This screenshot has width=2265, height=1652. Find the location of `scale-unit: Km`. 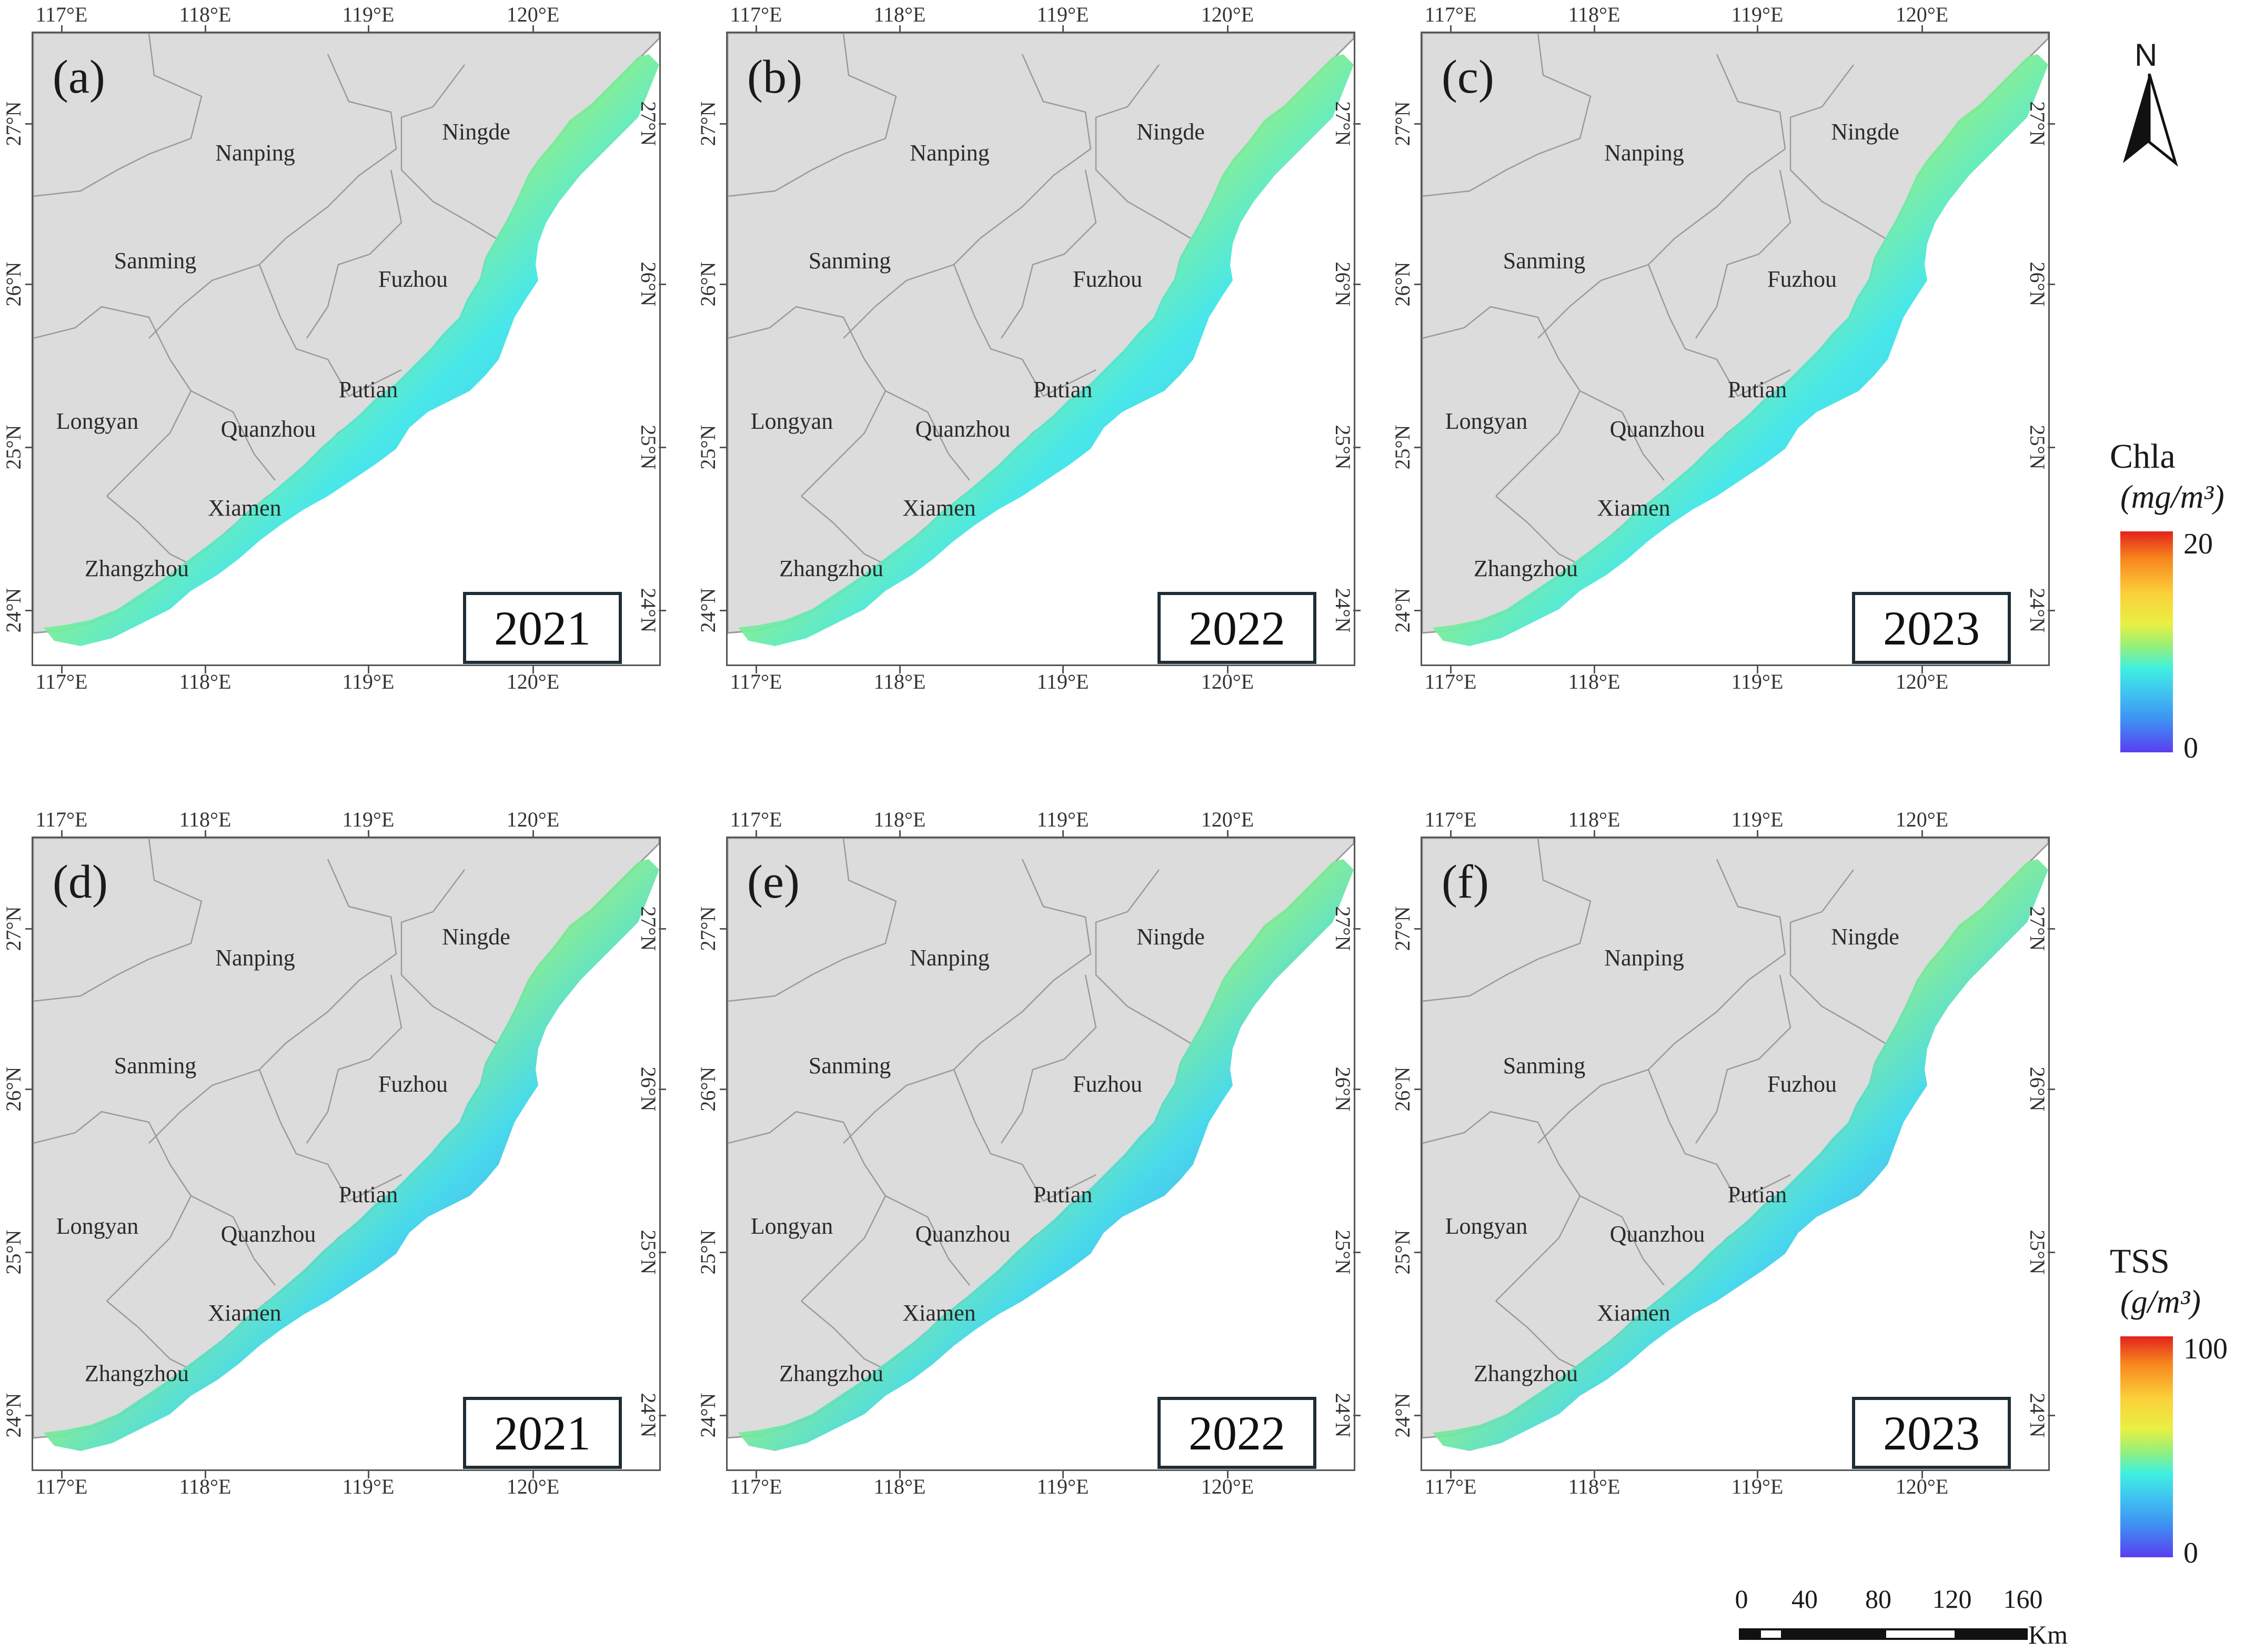

scale-unit: Km is located at coordinates (2048, 1634).